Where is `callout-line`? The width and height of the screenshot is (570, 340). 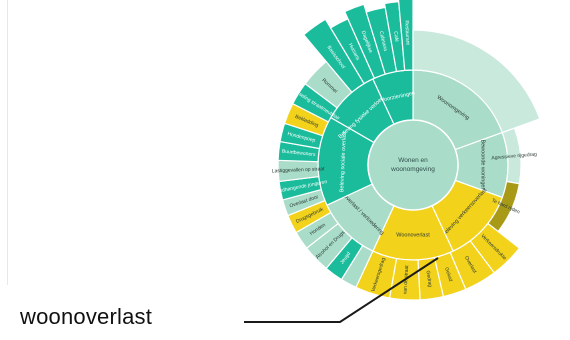
callout-line is located at coordinates (341, 290).